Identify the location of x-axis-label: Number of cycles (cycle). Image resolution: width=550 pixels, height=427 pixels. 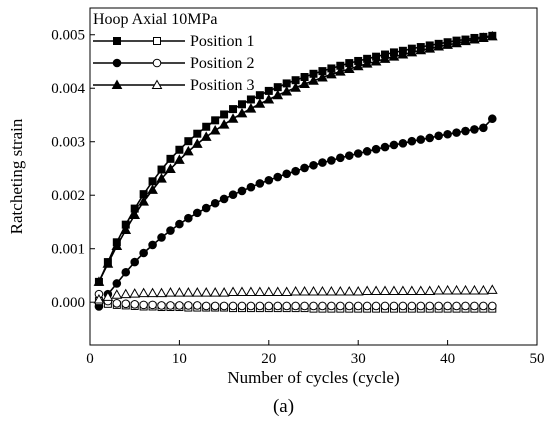
(313, 377).